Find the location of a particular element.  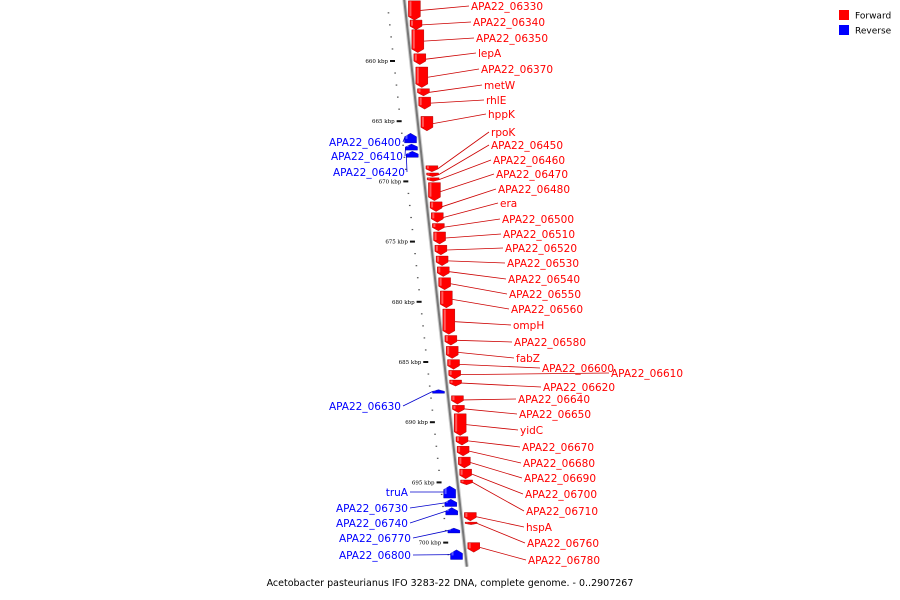

reverse-gene-label: APA22_06400 is located at coordinates (365, 143).